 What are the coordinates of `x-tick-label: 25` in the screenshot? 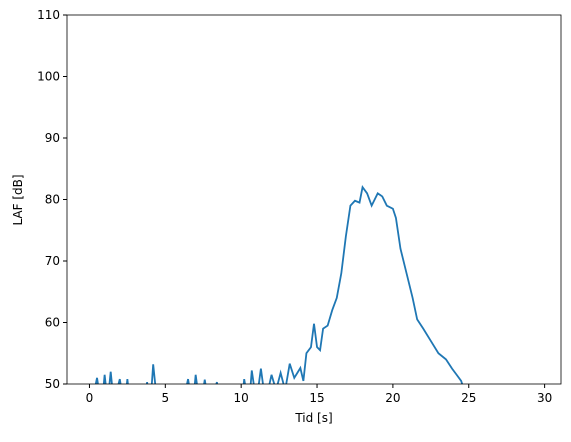 It's located at (468, 398).